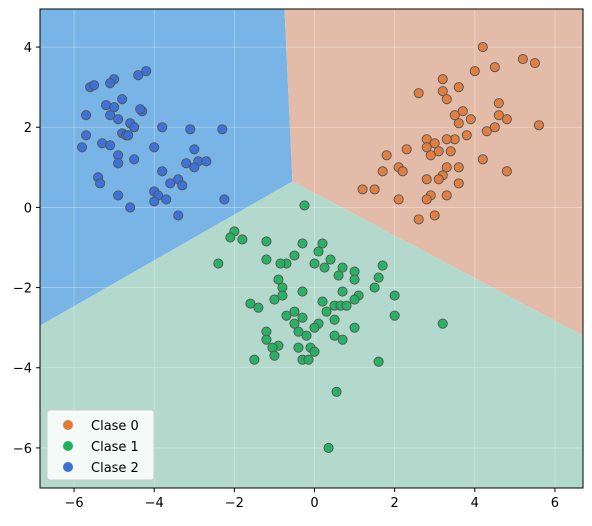 The image size is (592, 526). What do you see at coordinates (555, 503) in the screenshot?
I see `x-tick-label: 6` at bounding box center [555, 503].